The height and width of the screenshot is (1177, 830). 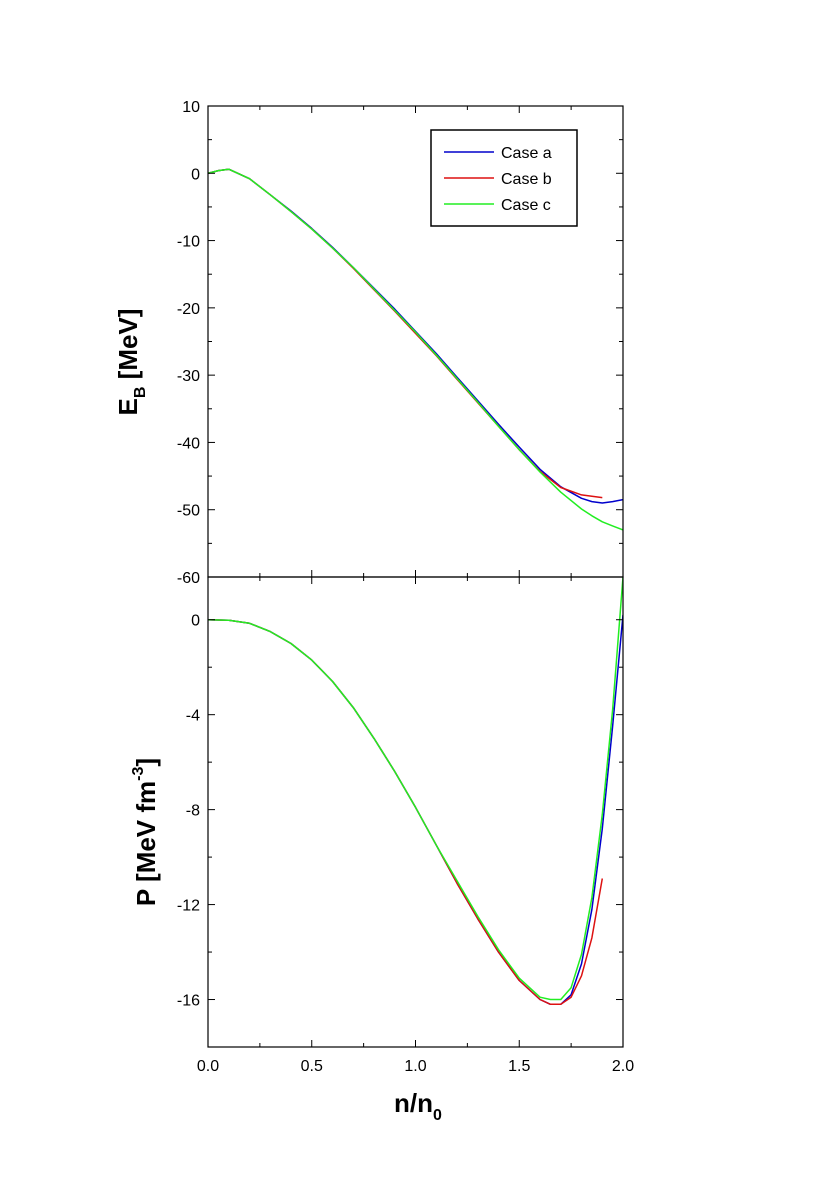 I want to click on top-ylabel: EB [MeV], so click(x=131, y=362).